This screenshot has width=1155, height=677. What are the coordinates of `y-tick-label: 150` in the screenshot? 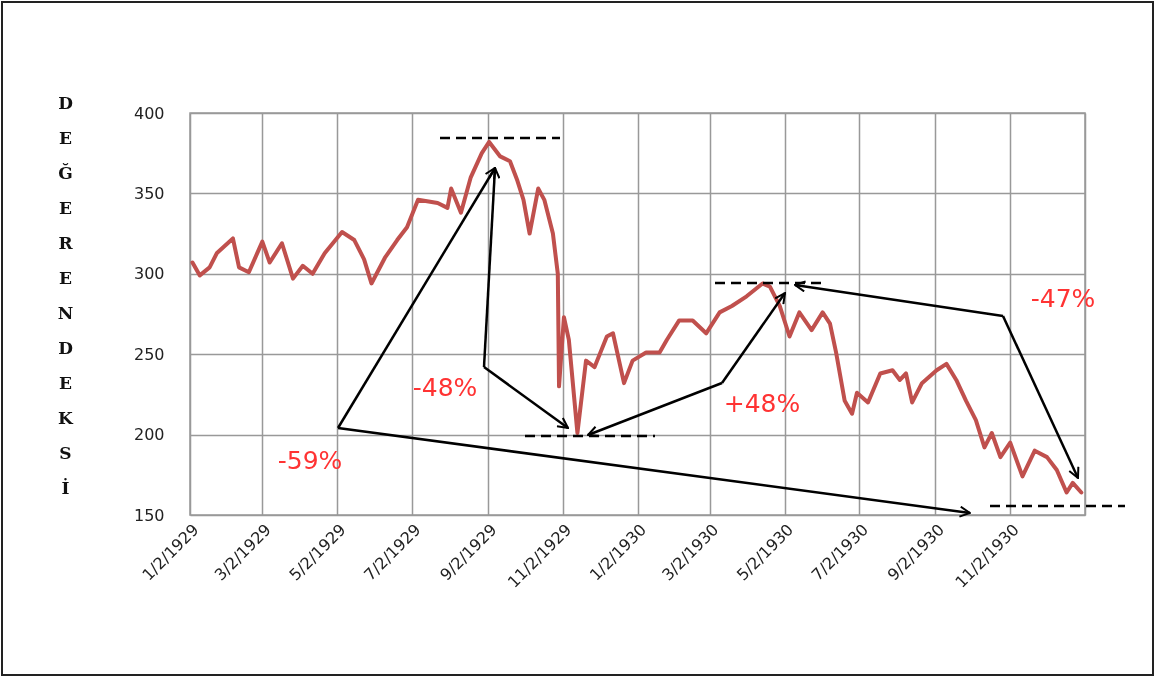 It's located at (149, 515).